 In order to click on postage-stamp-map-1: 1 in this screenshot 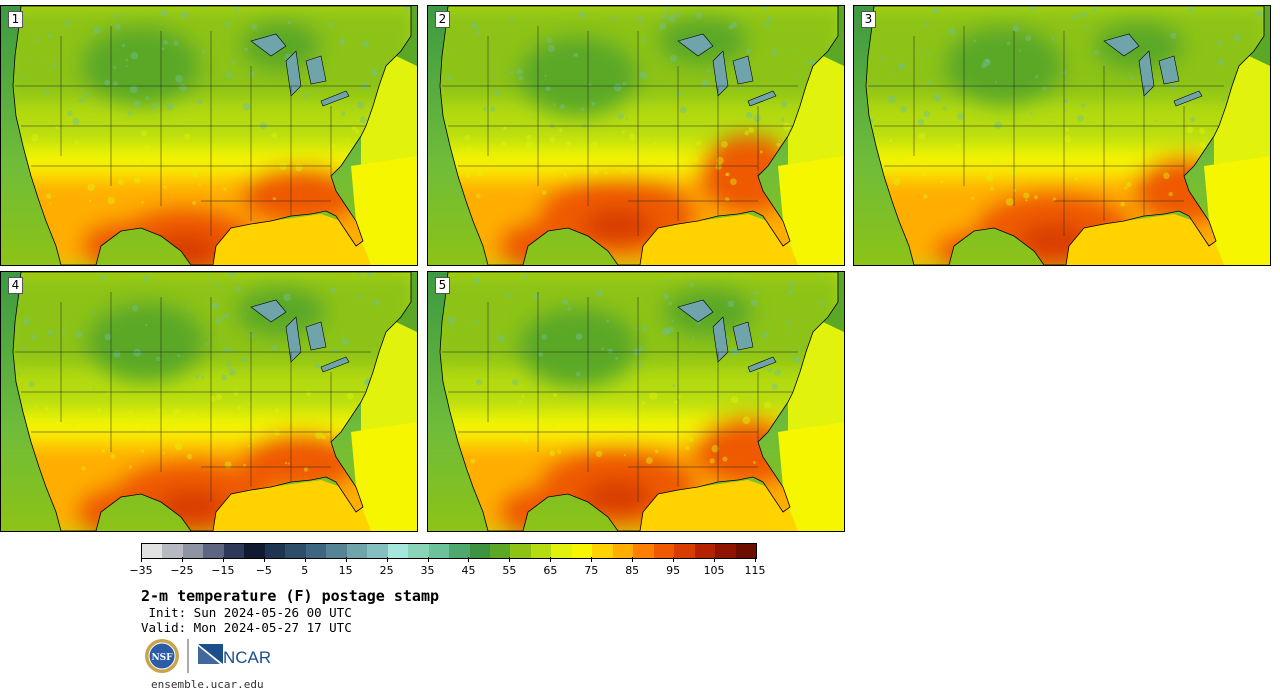, I will do `click(209, 135)`.